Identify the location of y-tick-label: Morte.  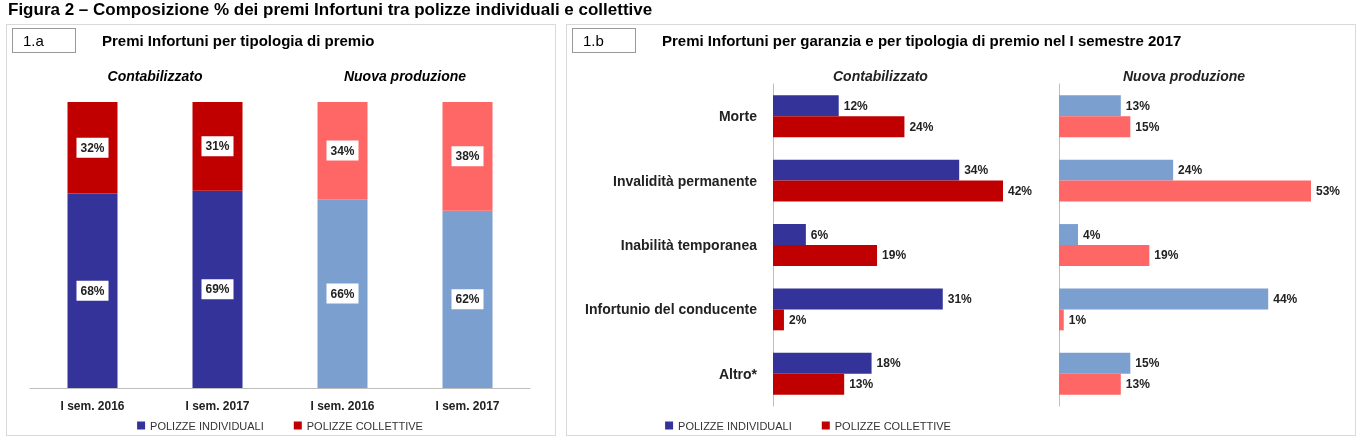
(738, 116).